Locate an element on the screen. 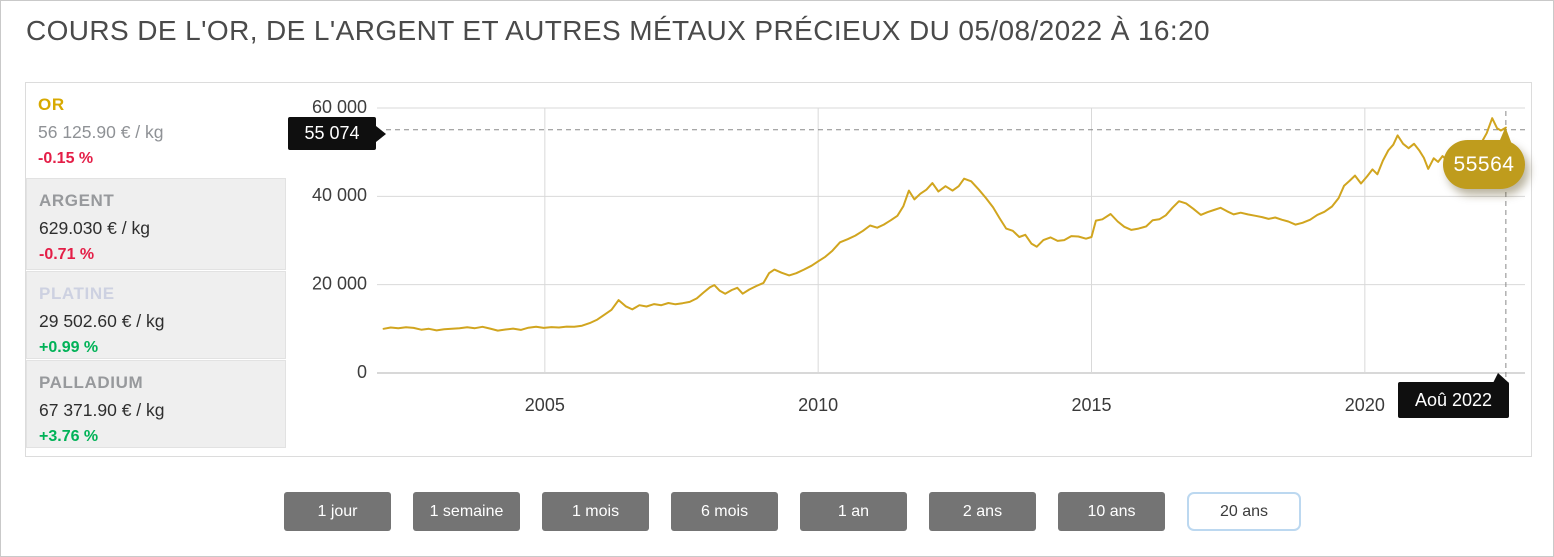 The width and height of the screenshot is (1554, 557). metal-price: 629.030 € / kg is located at coordinates (94, 228).